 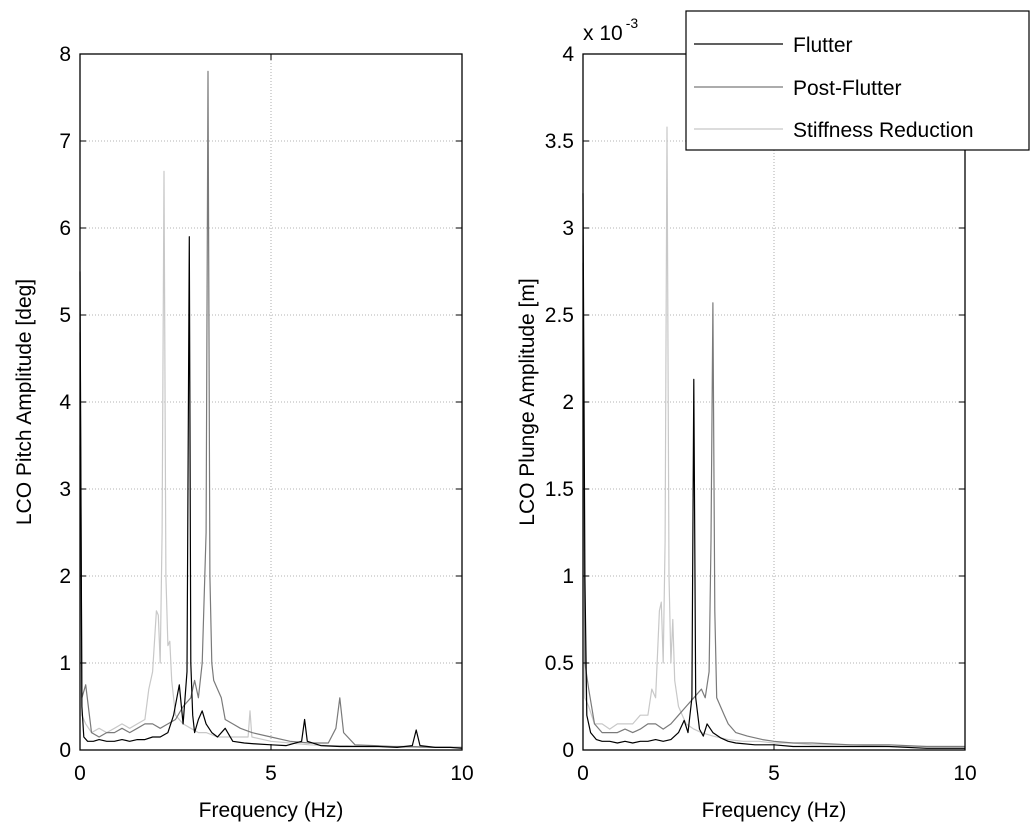 I want to click on y-scale-factor: x 10 -3, so click(x=610, y=30).